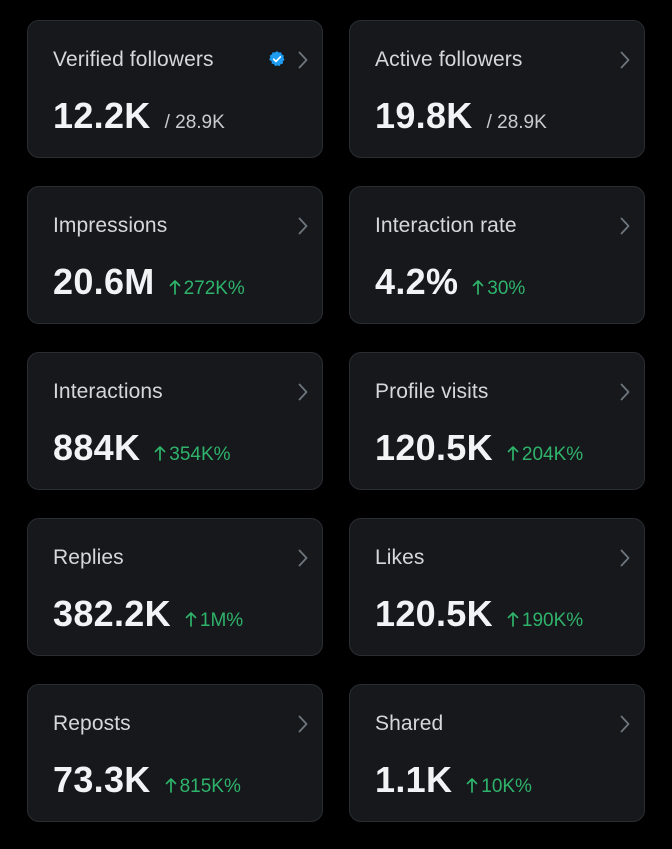  I want to click on change-value: 204K%, so click(552, 454).